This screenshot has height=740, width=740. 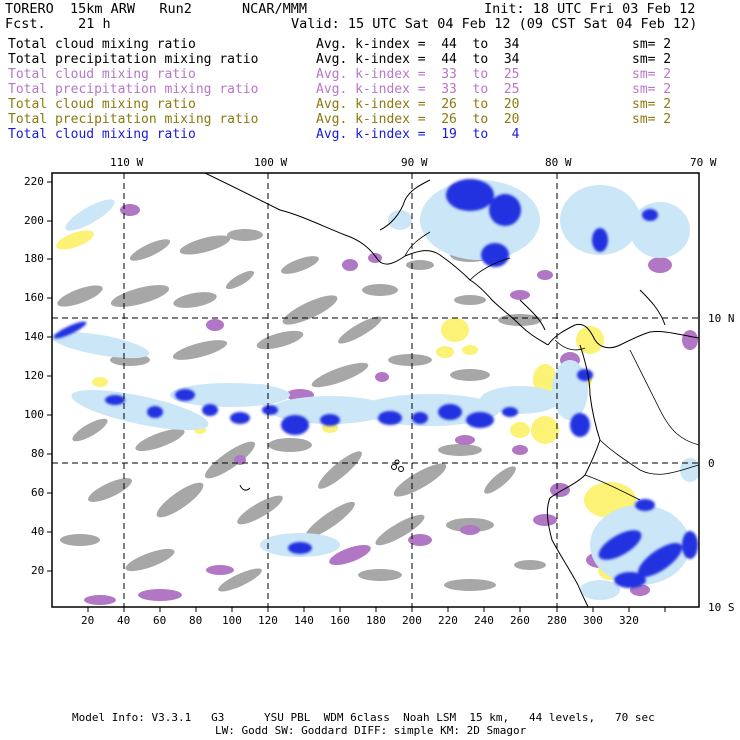 I want to click on country-borders, so click(x=551, y=366).